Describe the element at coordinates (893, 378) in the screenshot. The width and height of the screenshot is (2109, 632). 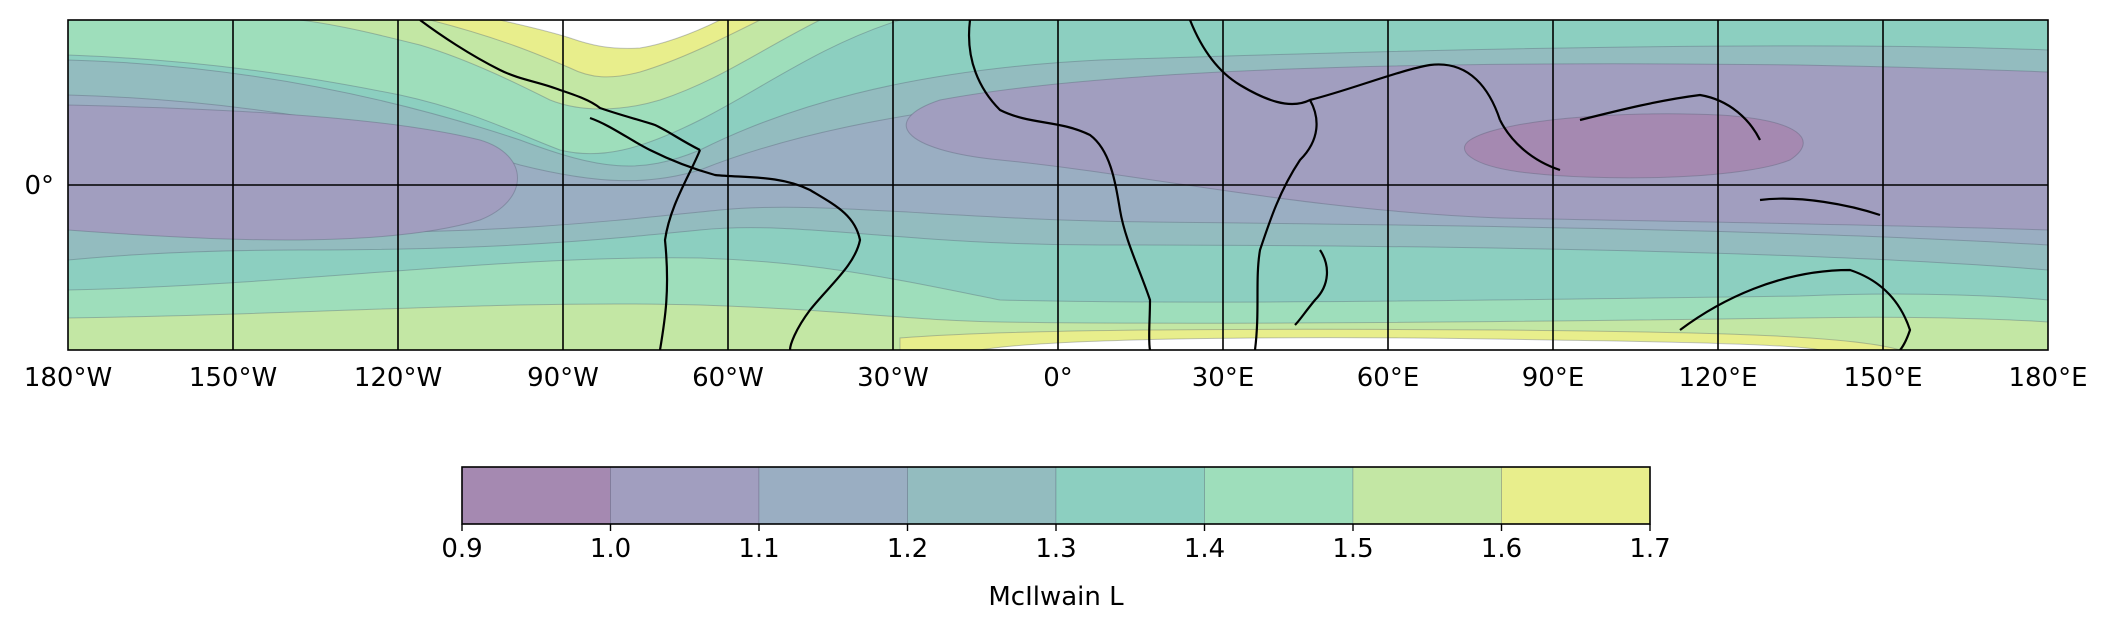
I see `lon-tick-label: 30°W` at that location.